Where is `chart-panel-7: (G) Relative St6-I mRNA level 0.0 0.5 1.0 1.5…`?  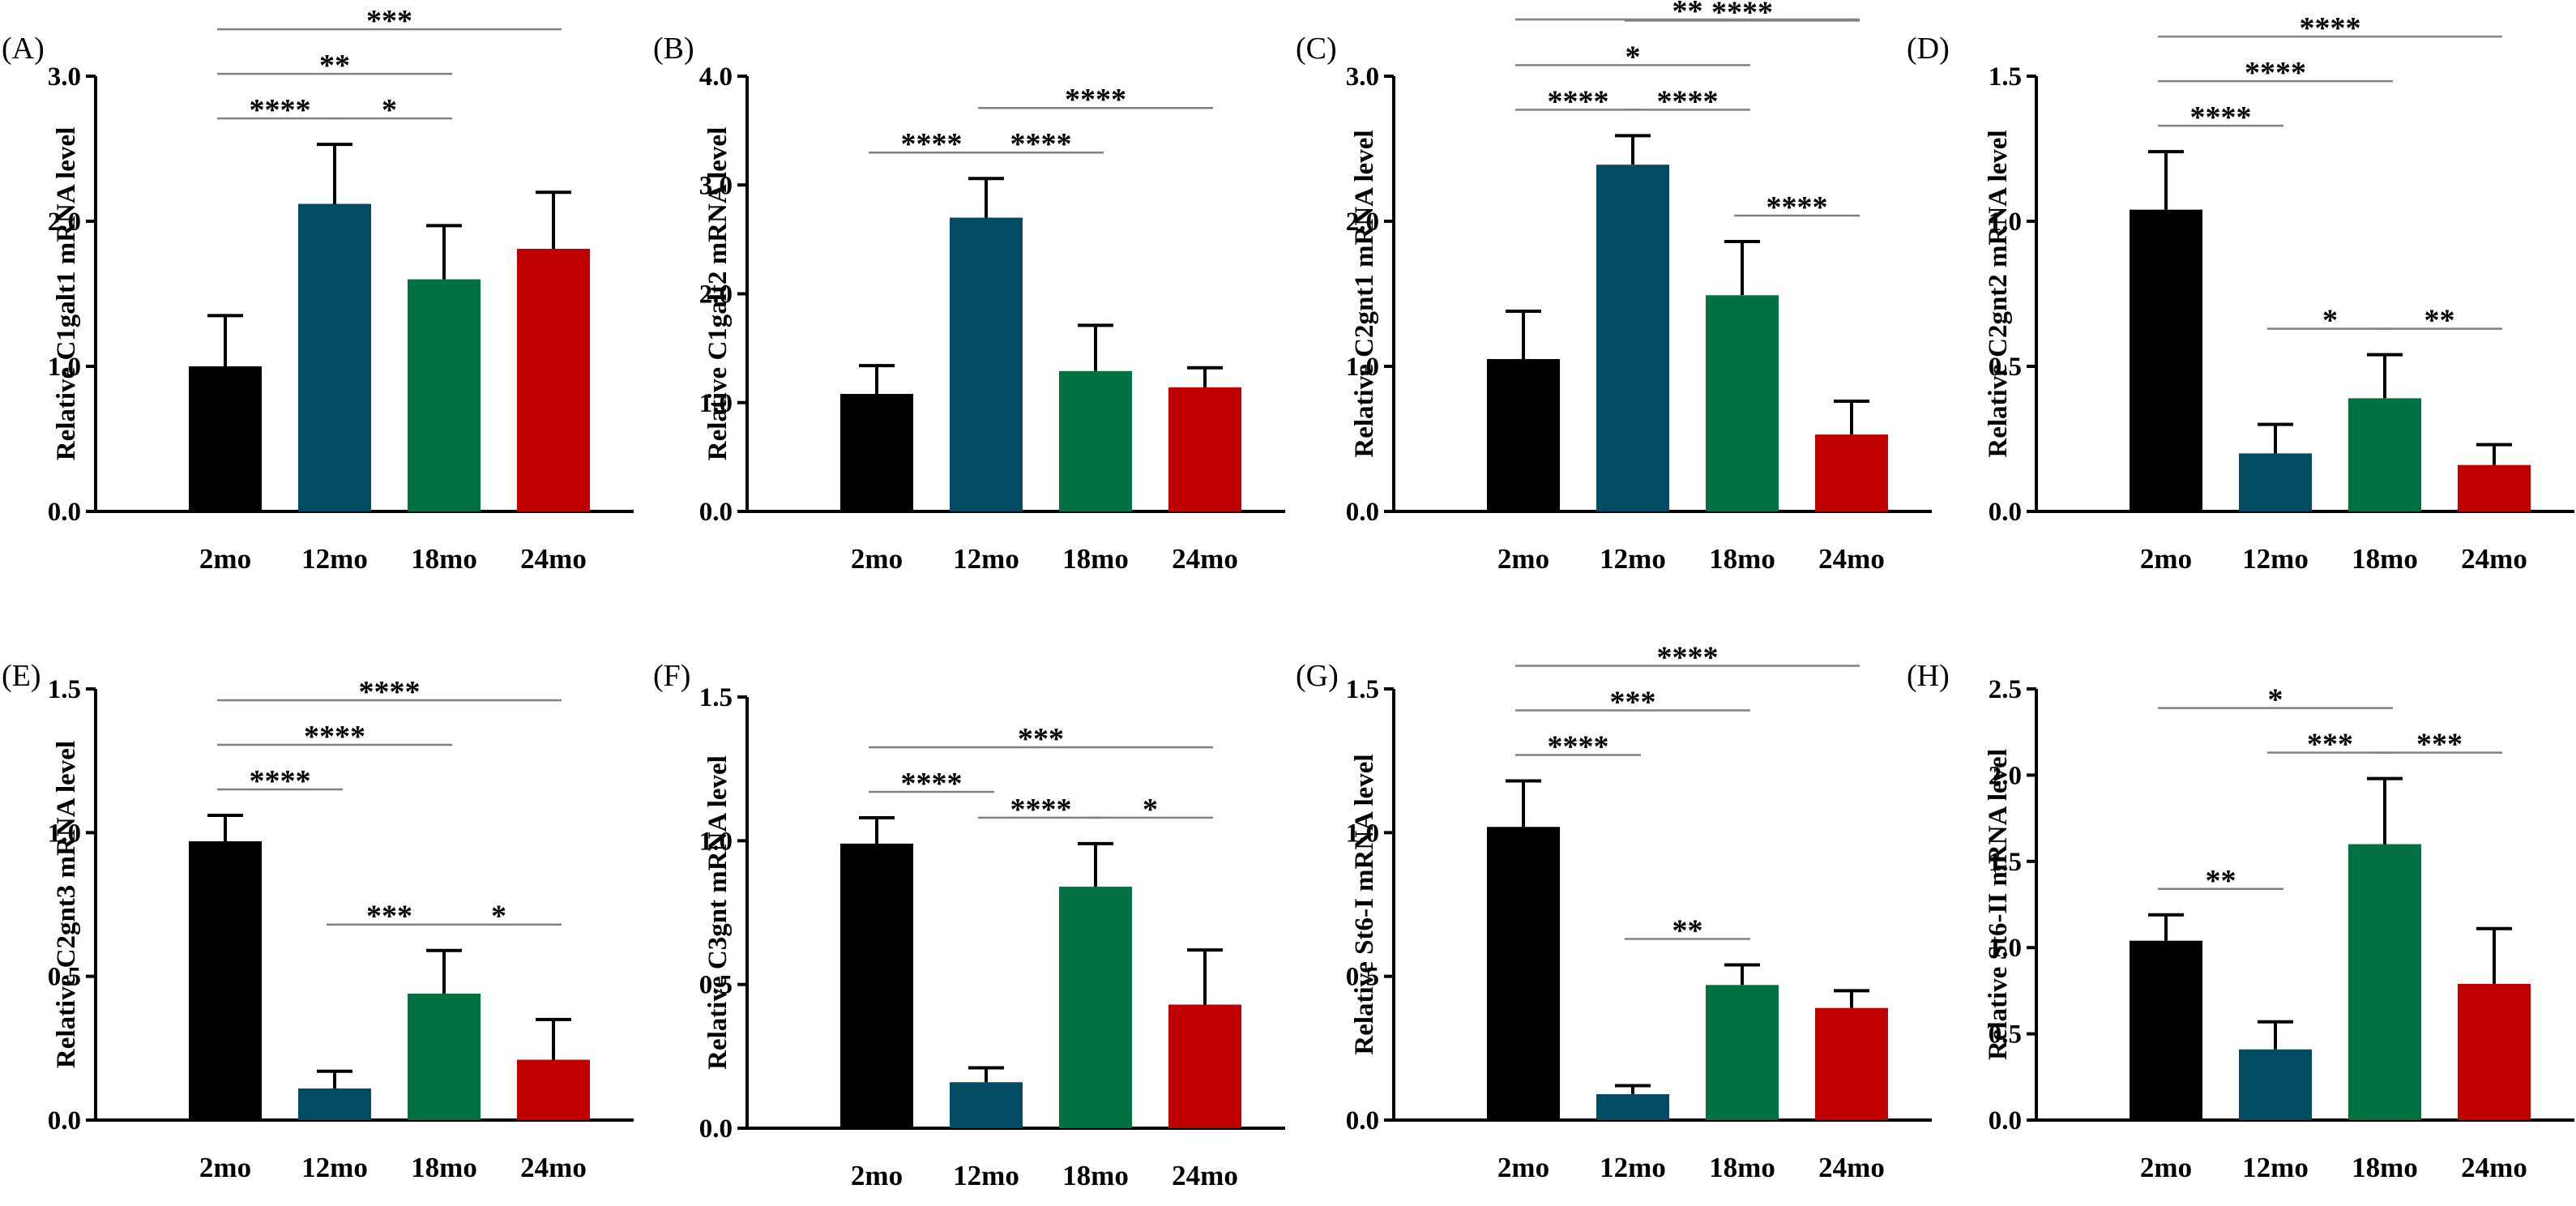
chart-panel-7: (G) Relative St6-I mRNA level 0.0 0.5 1.0 1.5… is located at coordinates (1614, 911).